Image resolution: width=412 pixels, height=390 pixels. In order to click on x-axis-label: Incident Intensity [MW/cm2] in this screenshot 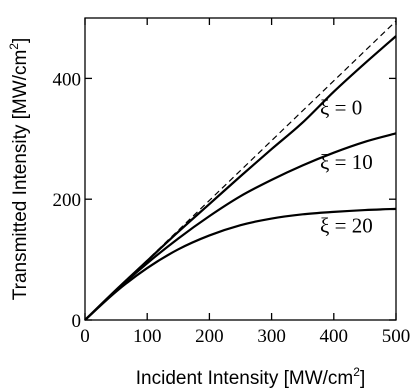, I will do `click(250, 377)`.